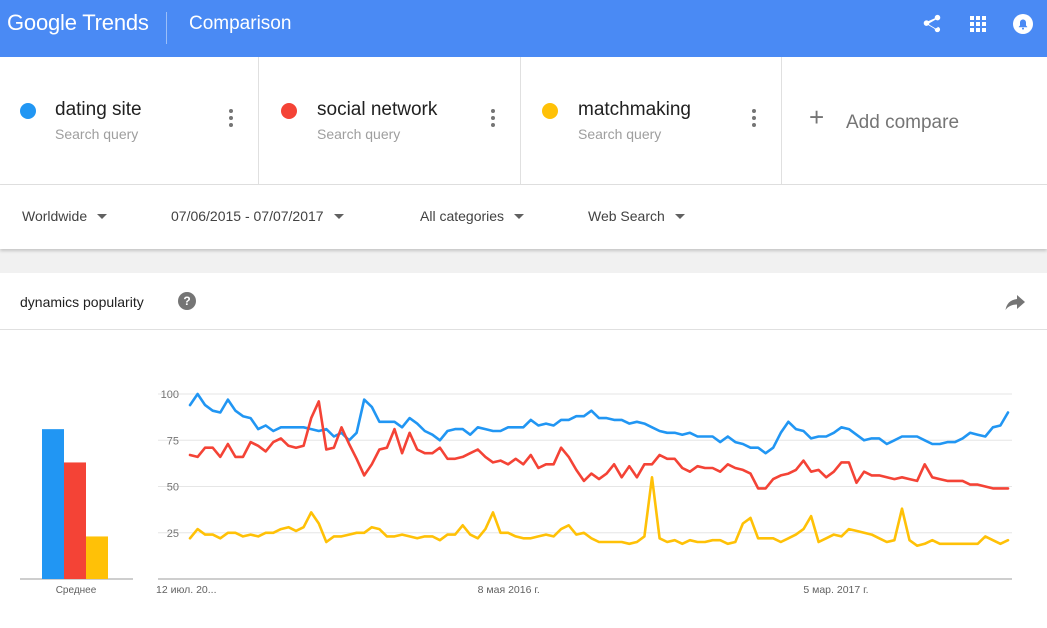 The image size is (1047, 628). I want to click on y-tick-label: 100, so click(170, 395).